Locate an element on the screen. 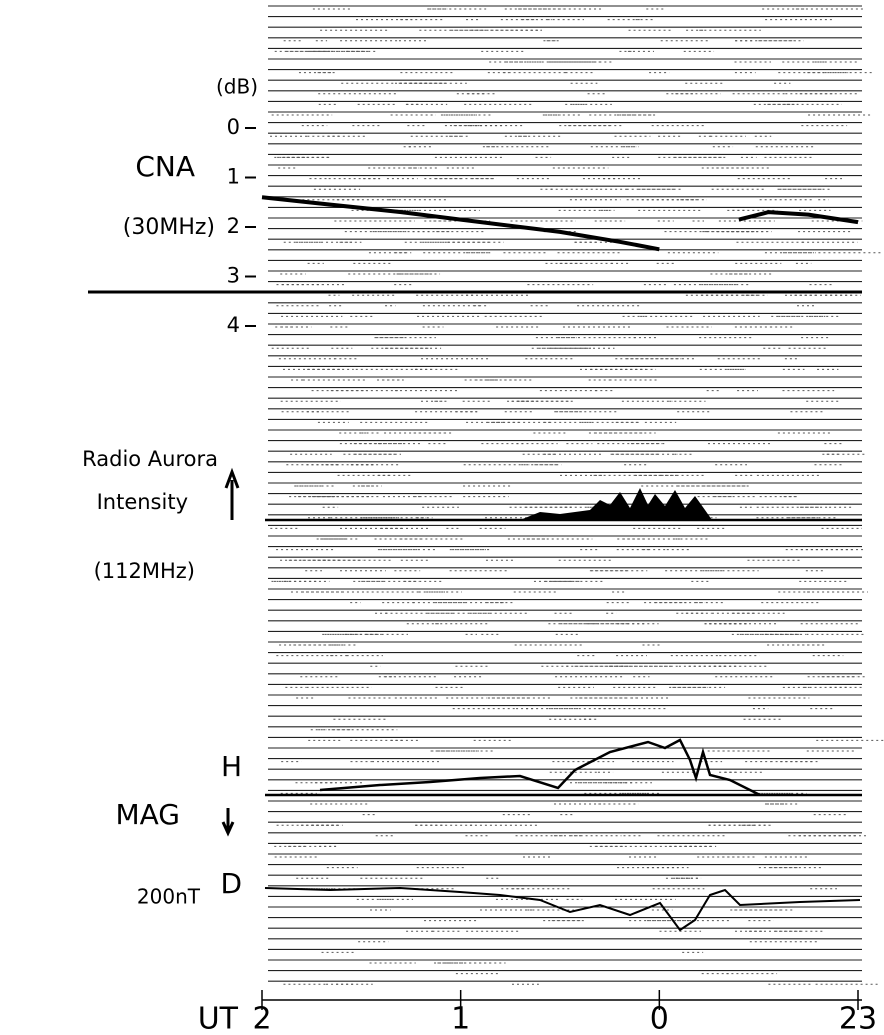 This screenshot has width=884, height=1035. annotation: (30MHz) is located at coordinates (169, 227).